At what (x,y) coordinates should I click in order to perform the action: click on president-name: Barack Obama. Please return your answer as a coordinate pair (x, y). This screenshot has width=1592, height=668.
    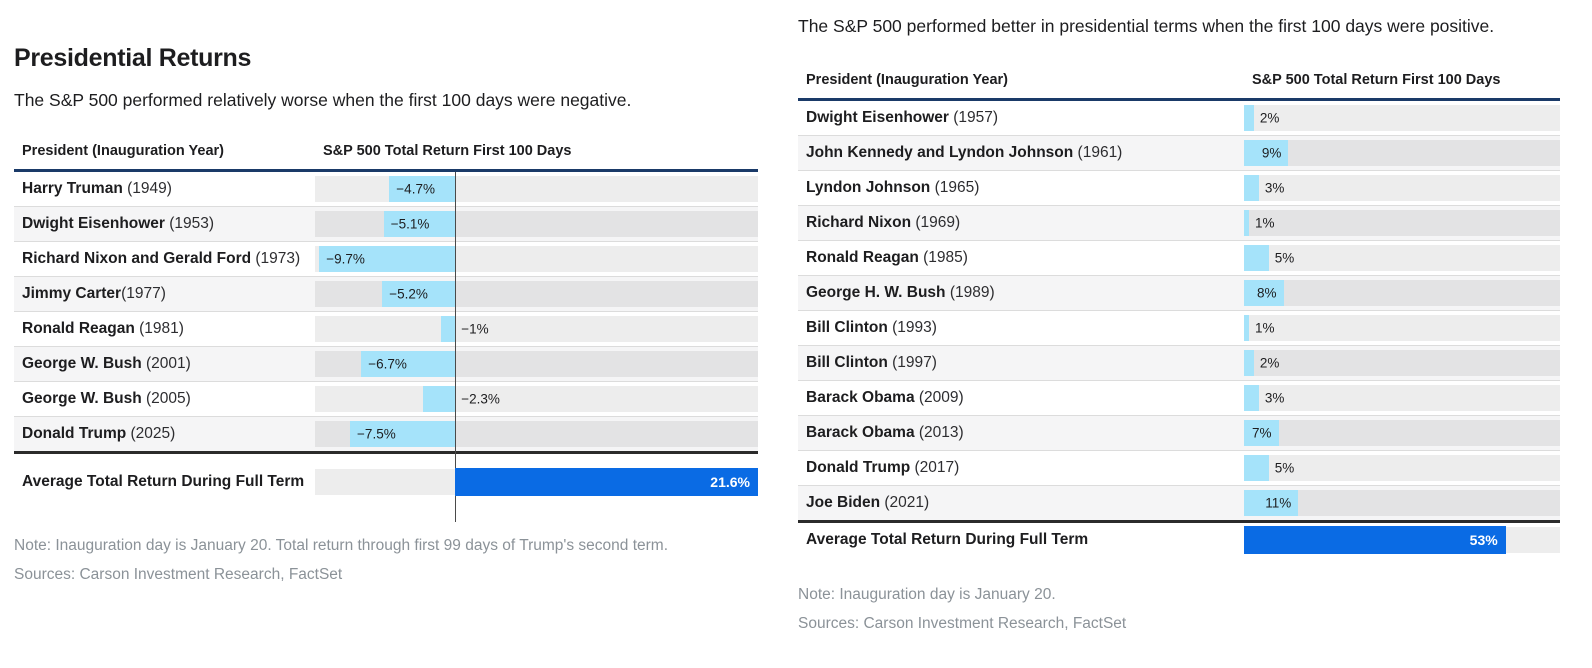
    Looking at the image, I should click on (860, 432).